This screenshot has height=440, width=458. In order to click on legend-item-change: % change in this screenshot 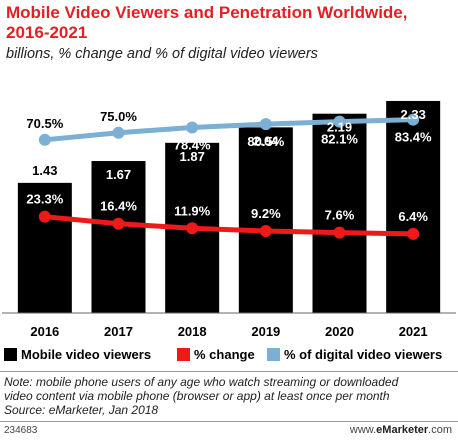, I will do `click(216, 354)`.